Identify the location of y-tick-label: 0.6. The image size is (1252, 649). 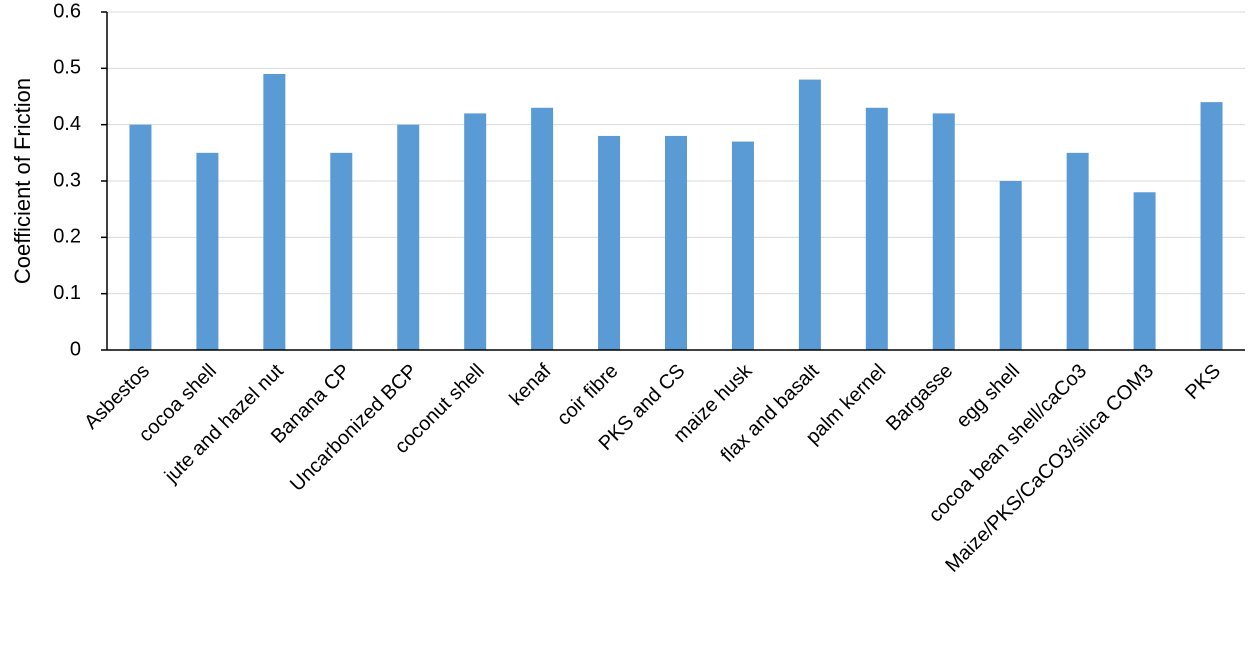
(67, 11).